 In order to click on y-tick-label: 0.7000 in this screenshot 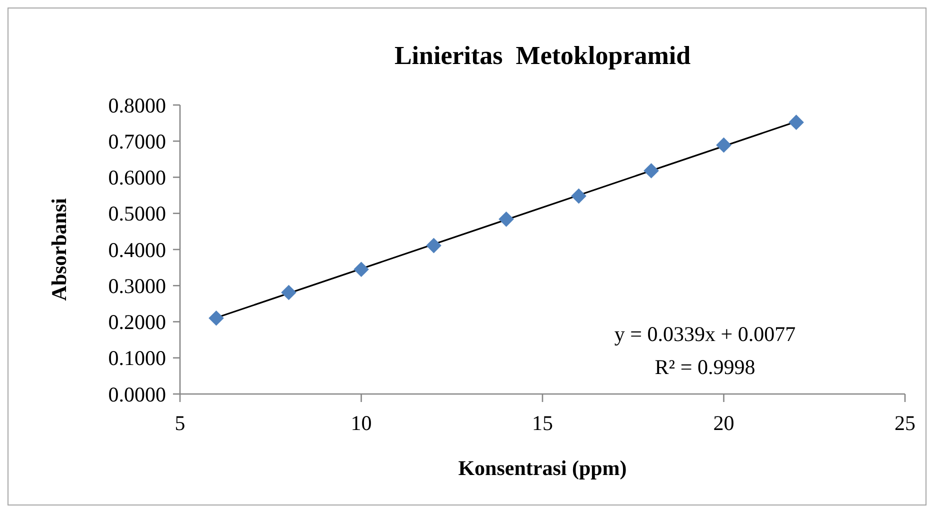, I will do `click(137, 141)`.